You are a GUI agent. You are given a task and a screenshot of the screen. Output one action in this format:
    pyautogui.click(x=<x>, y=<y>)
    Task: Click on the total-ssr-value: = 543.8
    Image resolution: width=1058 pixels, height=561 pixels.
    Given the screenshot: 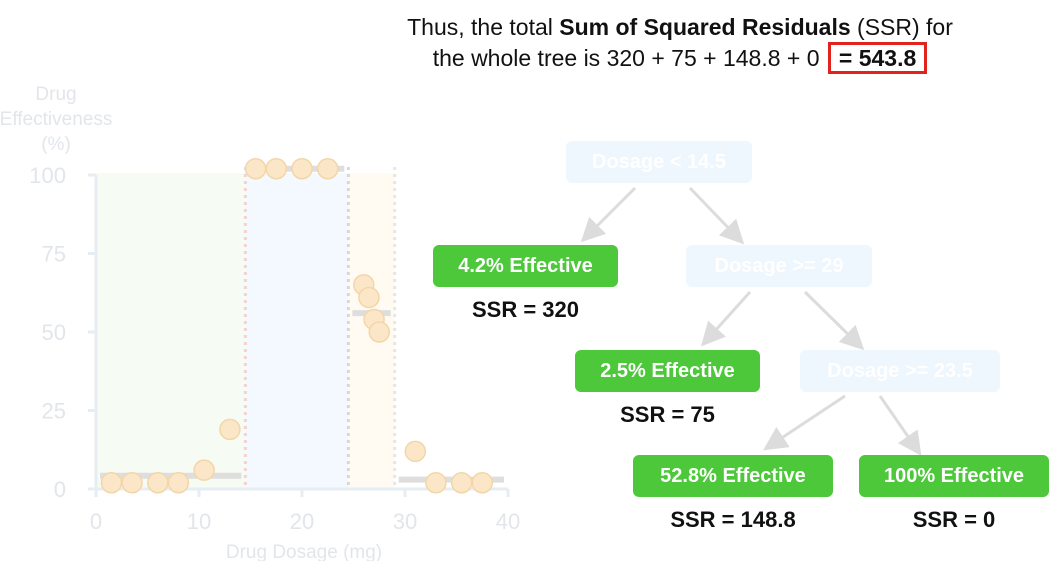 What is the action you would take?
    pyautogui.click(x=877, y=58)
    